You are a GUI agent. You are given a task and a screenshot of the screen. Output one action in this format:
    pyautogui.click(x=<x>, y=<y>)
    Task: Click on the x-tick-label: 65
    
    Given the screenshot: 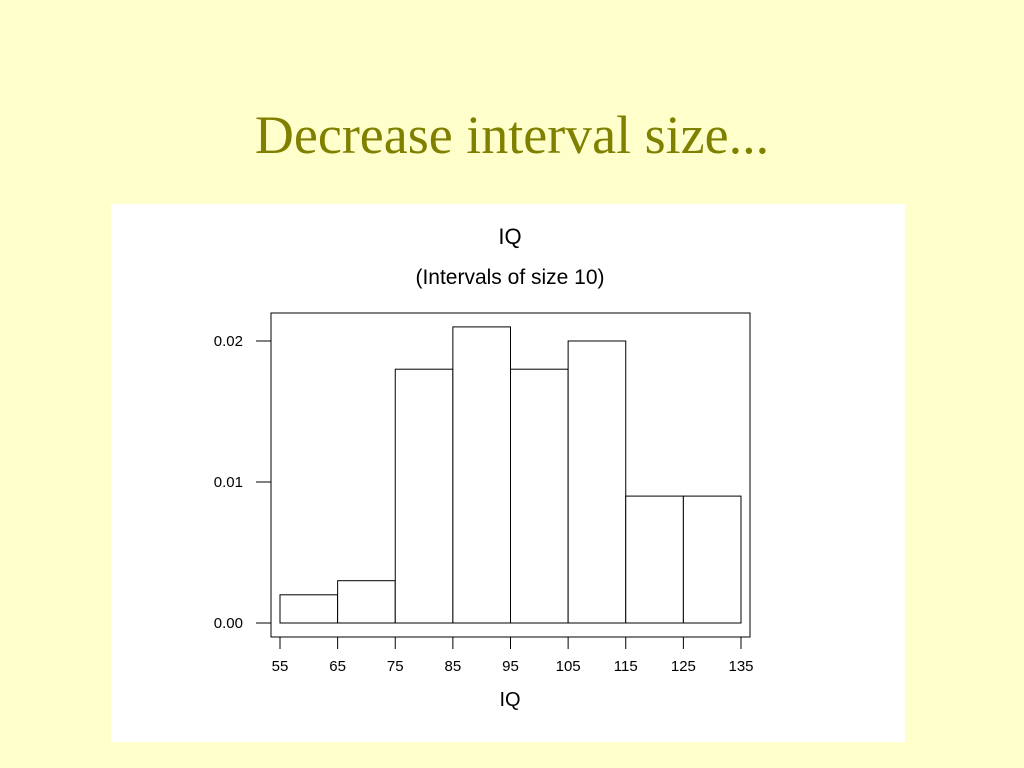 What is the action you would take?
    pyautogui.click(x=337, y=666)
    